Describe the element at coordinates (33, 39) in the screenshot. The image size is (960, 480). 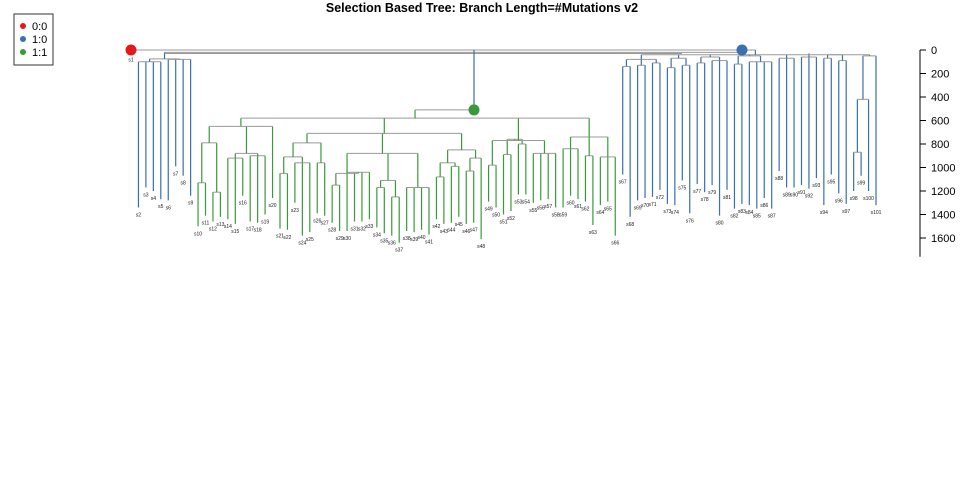
I see `legend: 0:0 1:0 1:1` at that location.